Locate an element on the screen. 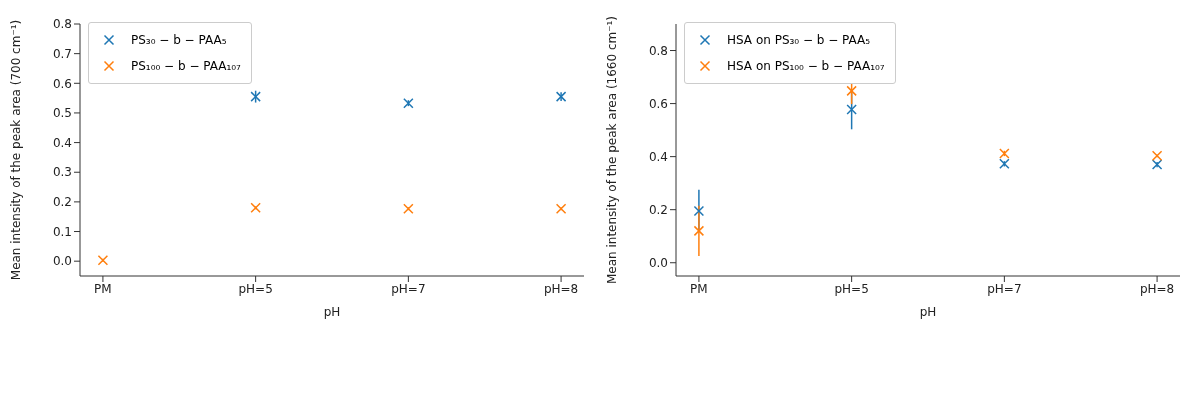 The image size is (1201, 407). y-tick-label: 0.7 is located at coordinates (62, 53).